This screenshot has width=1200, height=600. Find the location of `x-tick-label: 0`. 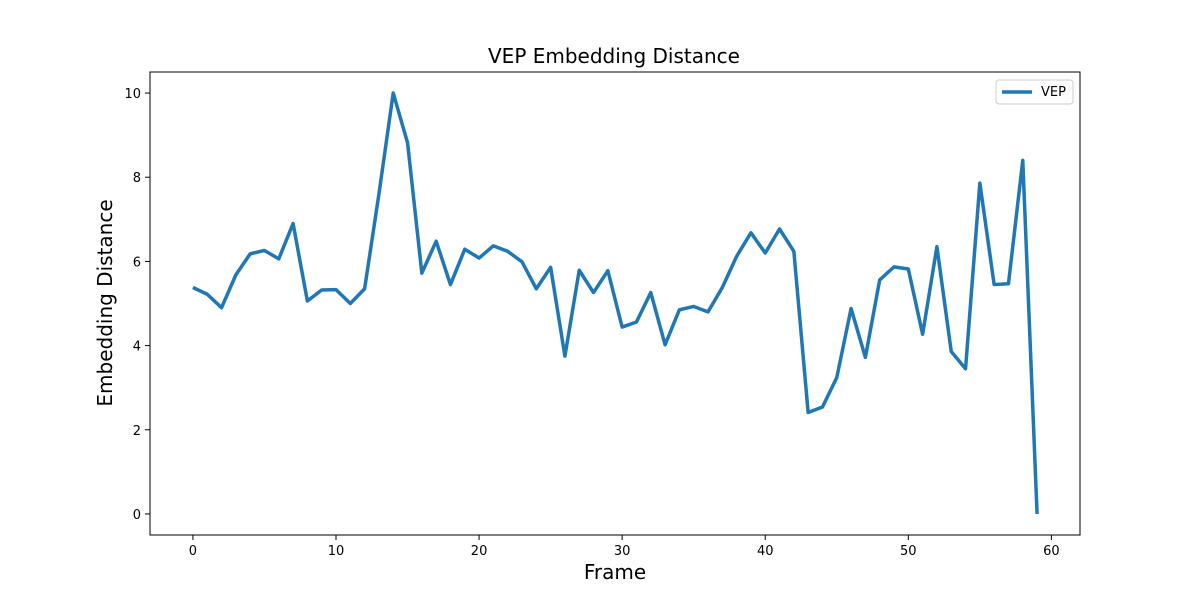

x-tick-label: 0 is located at coordinates (193, 551).